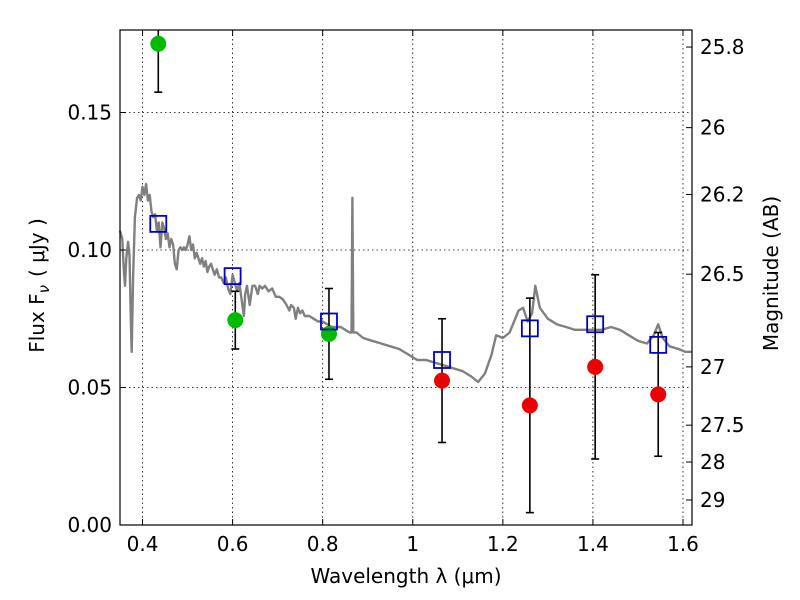 This screenshot has width=800, height=600. What do you see at coordinates (412, 544) in the screenshot?
I see `x-tick-label: 1` at bounding box center [412, 544].